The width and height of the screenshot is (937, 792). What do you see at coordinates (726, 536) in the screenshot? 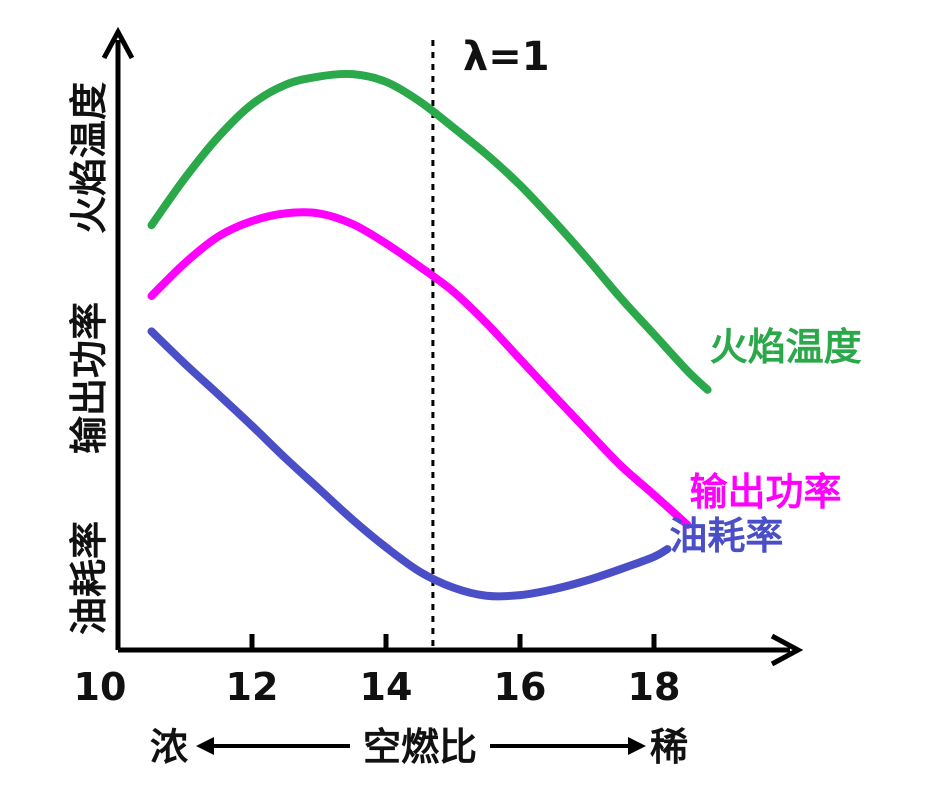
I see `series-label-2: 油耗率` at bounding box center [726, 536].